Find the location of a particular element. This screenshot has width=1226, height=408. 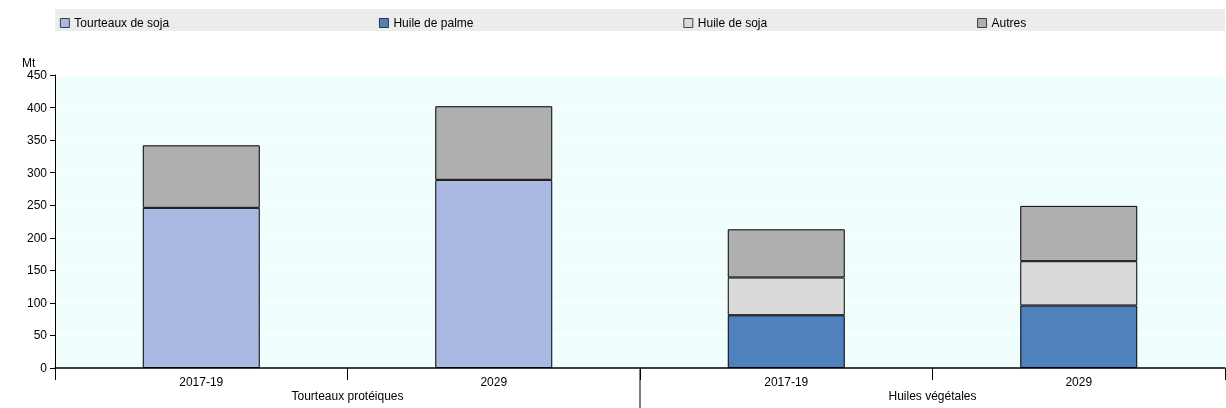

y-tick-label: 450 is located at coordinates (37, 75).